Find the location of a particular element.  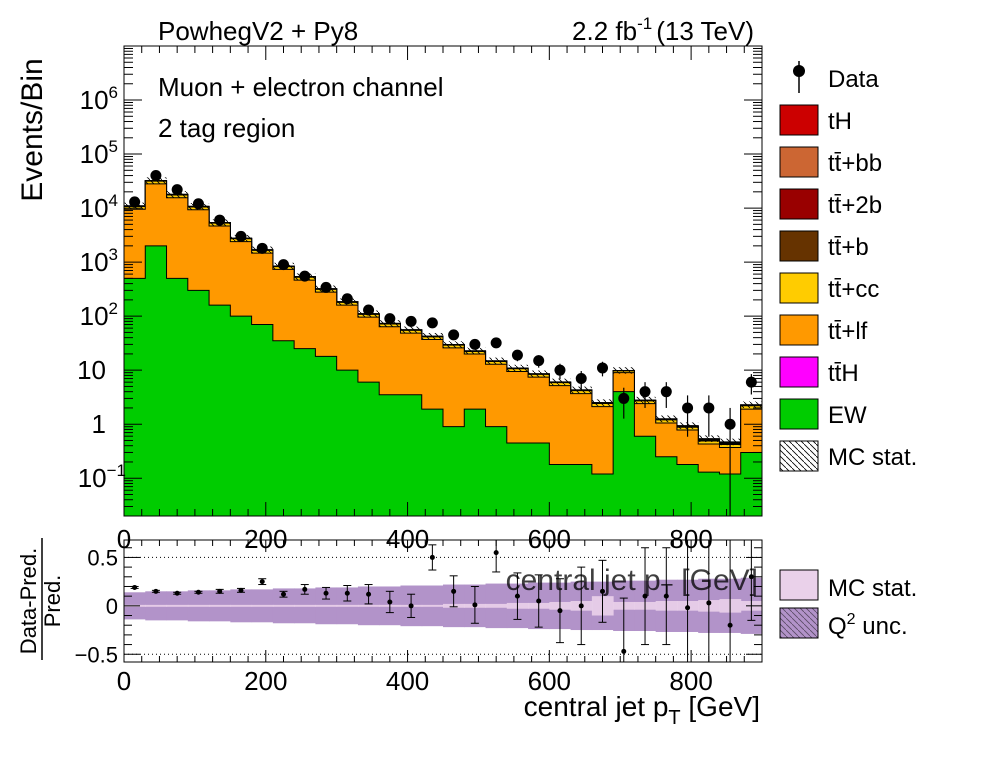

legend-label-mcstat: MC stat. is located at coordinates (872, 457).